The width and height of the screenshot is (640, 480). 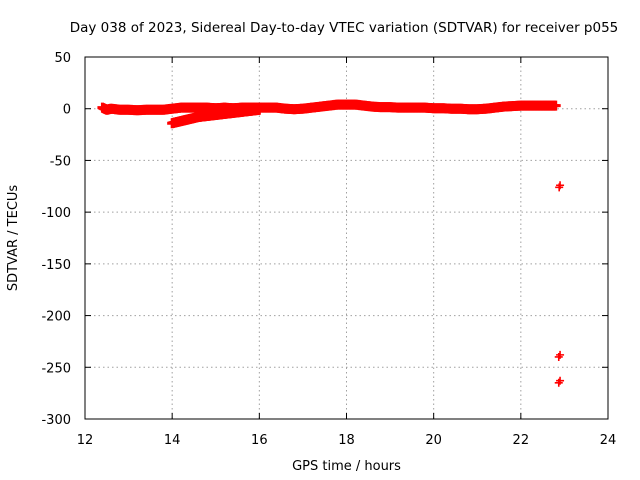 I want to click on x-tick-label: 18, so click(x=346, y=440).